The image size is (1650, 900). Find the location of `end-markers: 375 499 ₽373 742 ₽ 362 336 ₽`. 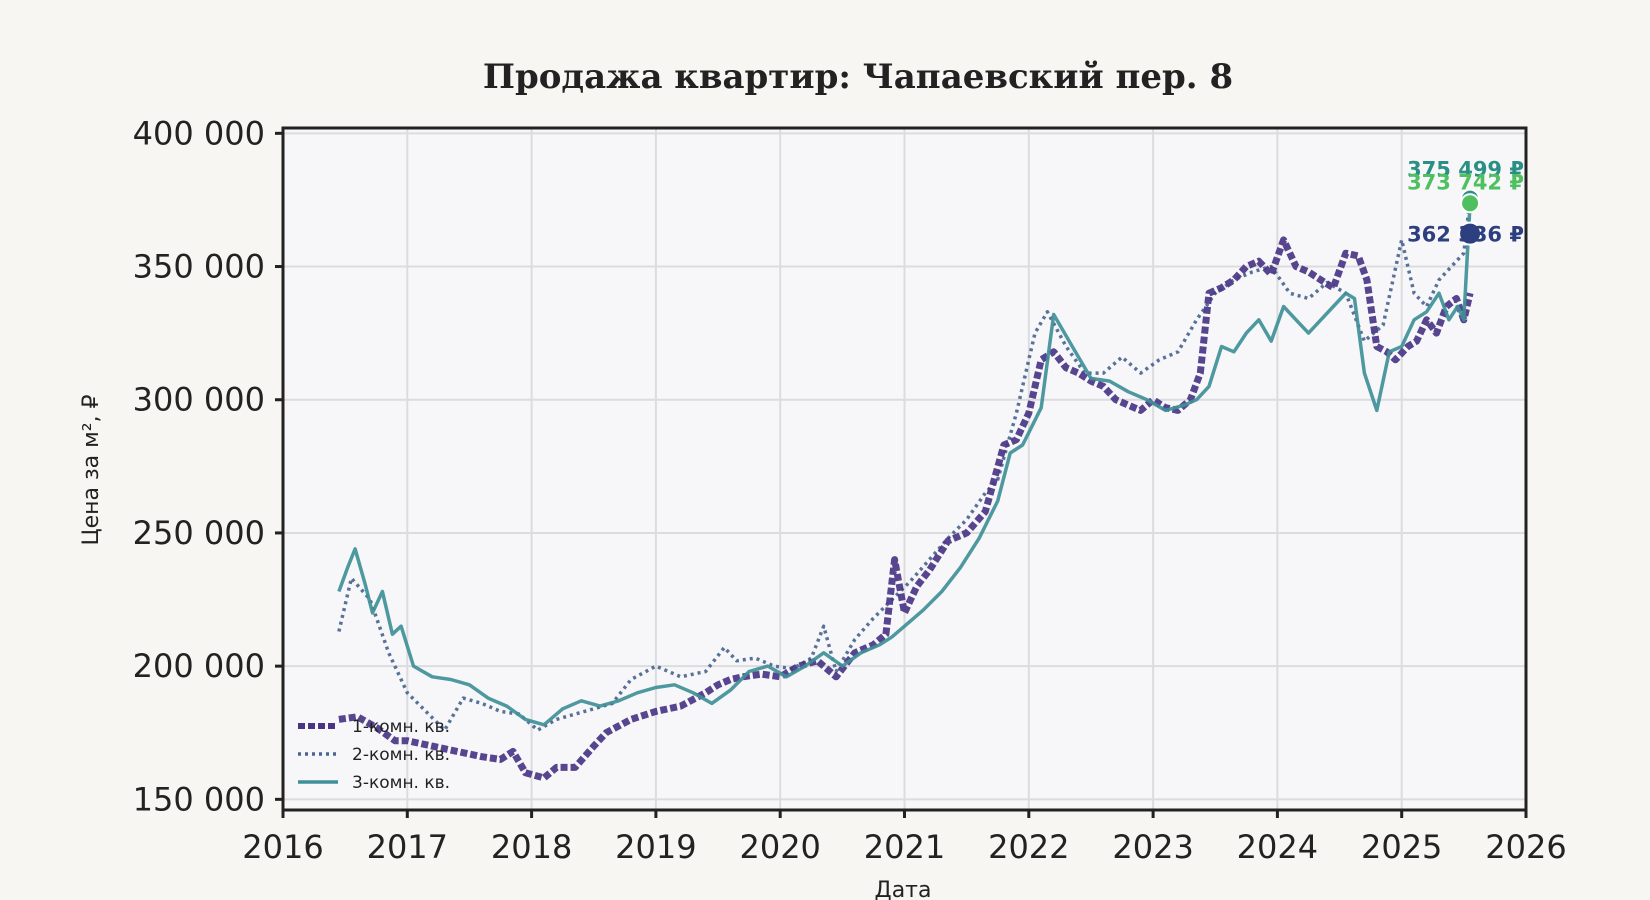

end-markers: 375 499 ₽373 742 ₽ 362 336 ₽ is located at coordinates (1465, 202).